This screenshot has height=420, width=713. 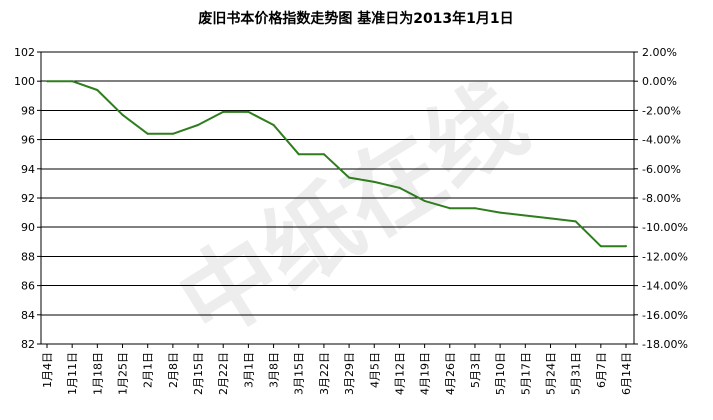 I want to click on x-tick-label: 2月1日, so click(x=148, y=370).